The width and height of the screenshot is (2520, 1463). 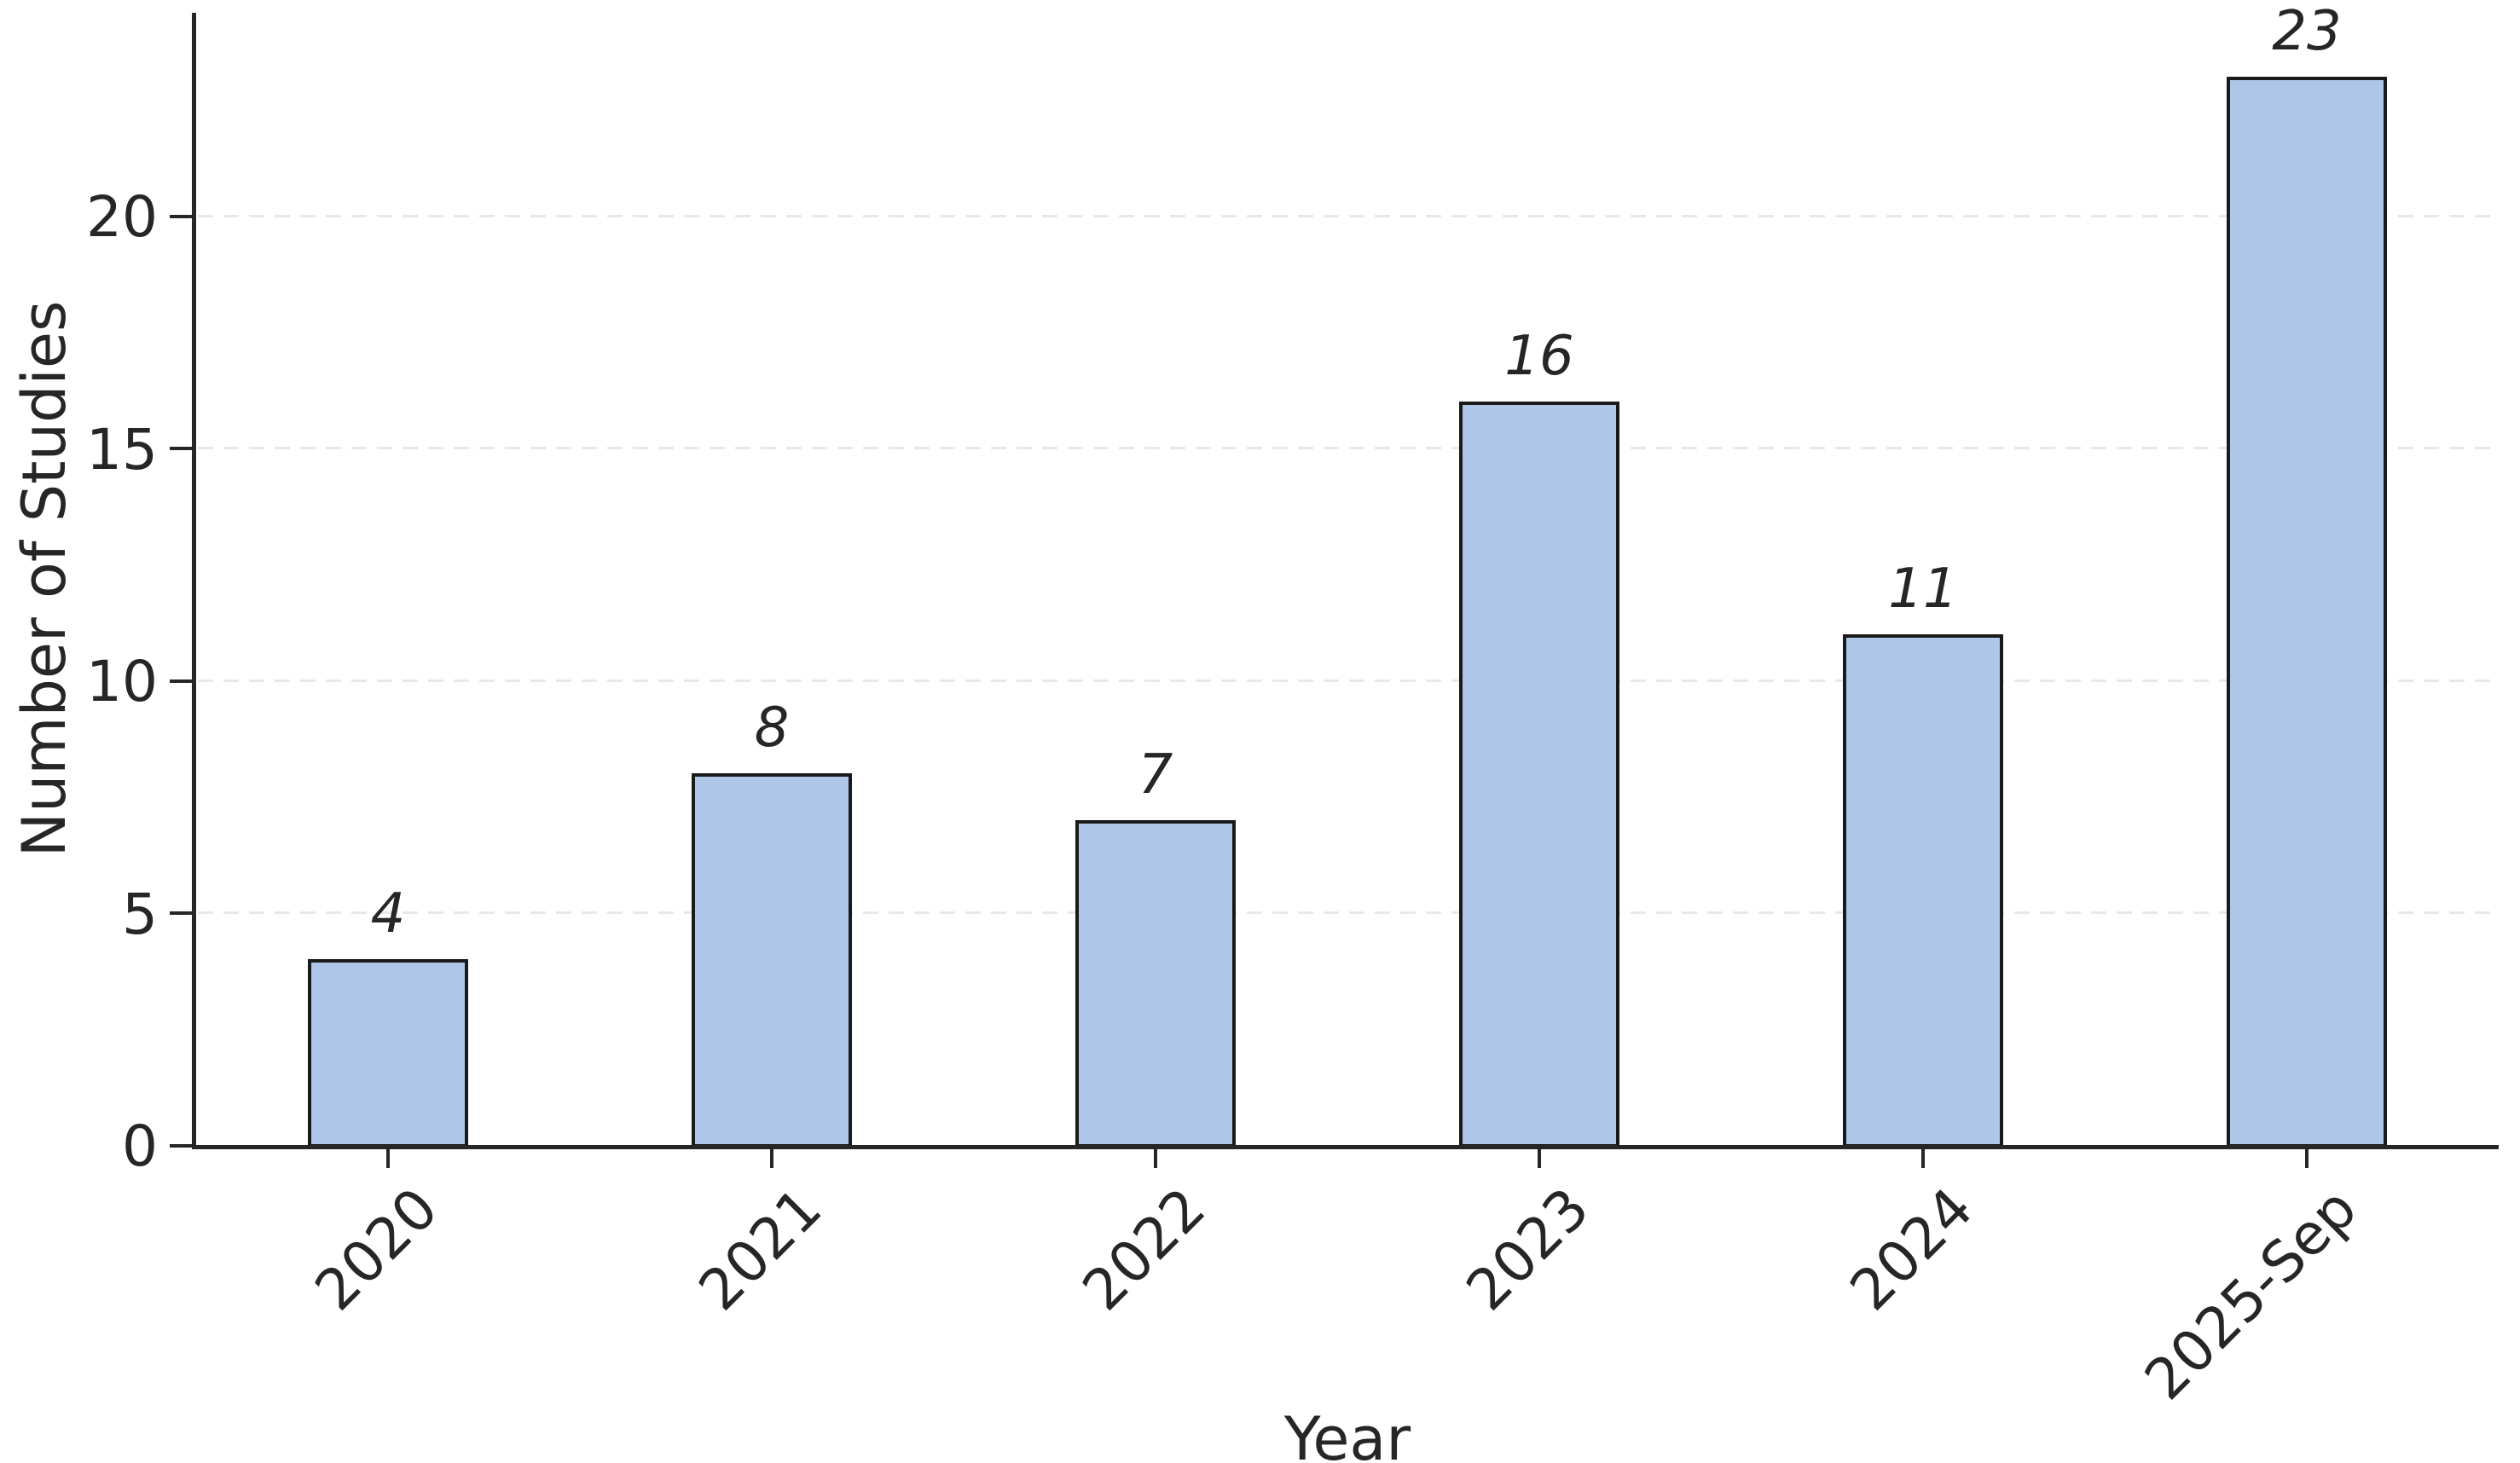 I want to click on y-tick-label-20: 20, so click(x=122, y=217).